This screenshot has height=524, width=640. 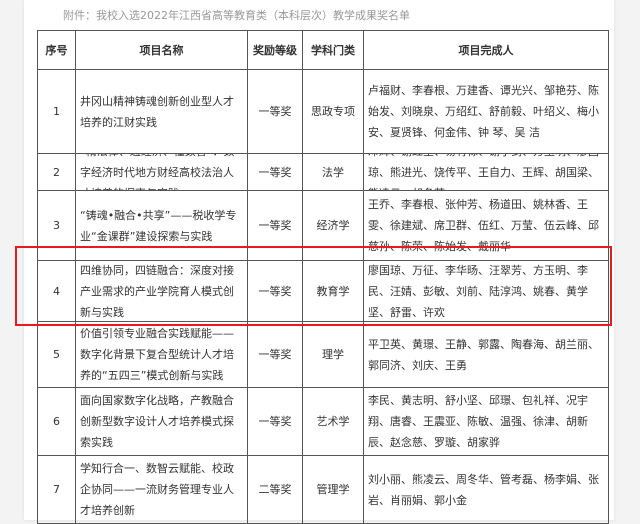 I want to click on row-category: 法学, so click(x=333, y=172).